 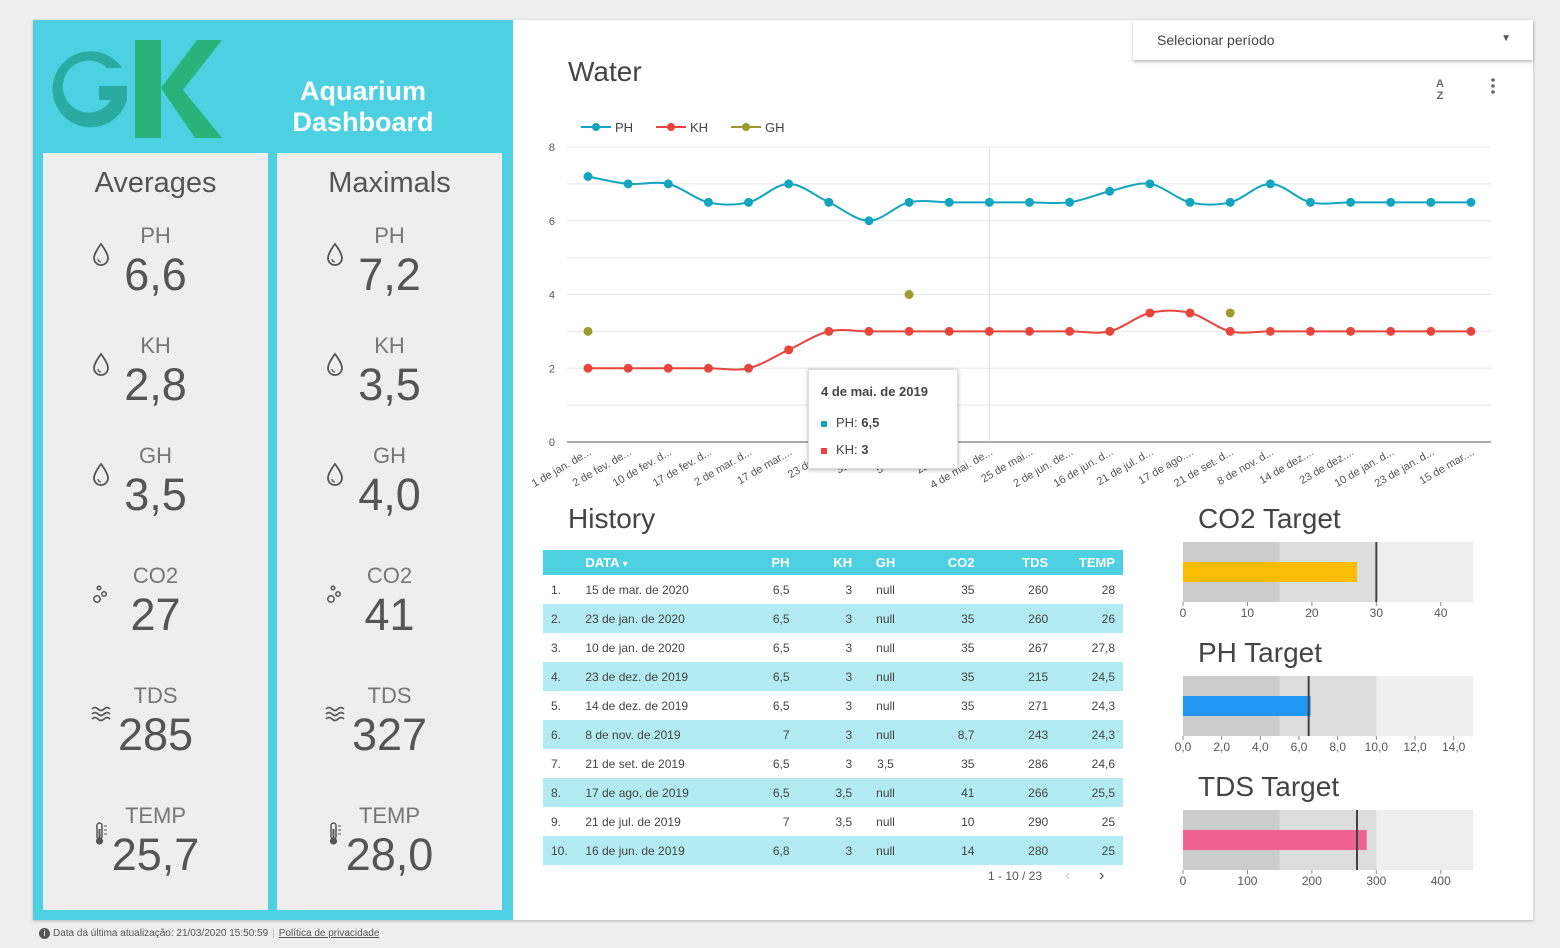 I want to click on table-row: 3. 10 de jan. de 2020 6,5 3 null 35 267 27,8, so click(x=833, y=647).